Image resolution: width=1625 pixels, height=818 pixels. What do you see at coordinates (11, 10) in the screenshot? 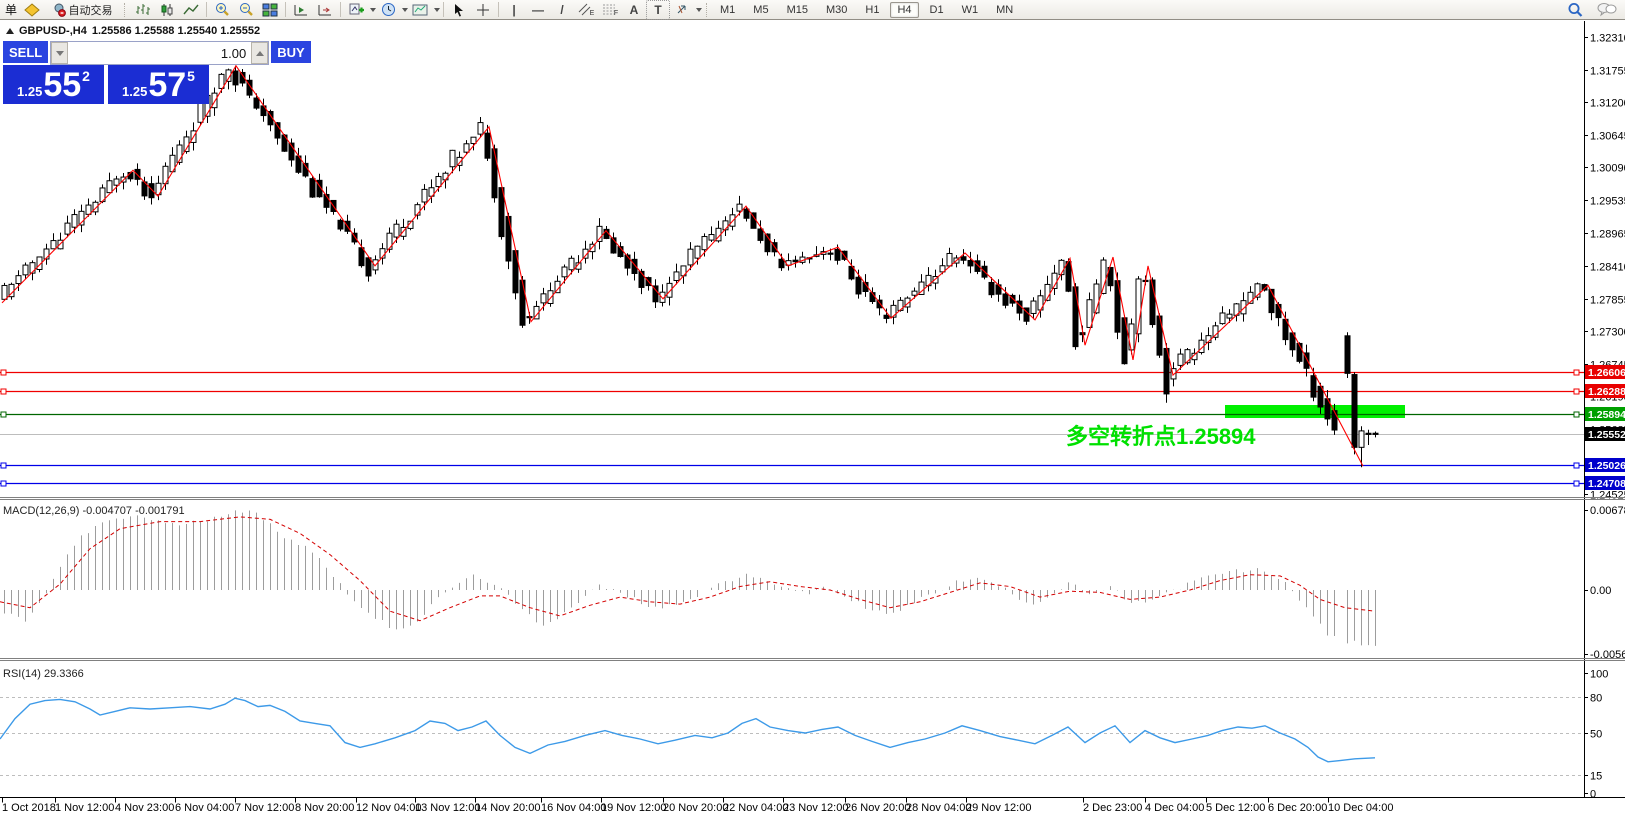
I see `new-order-partial-label: 单` at bounding box center [11, 10].